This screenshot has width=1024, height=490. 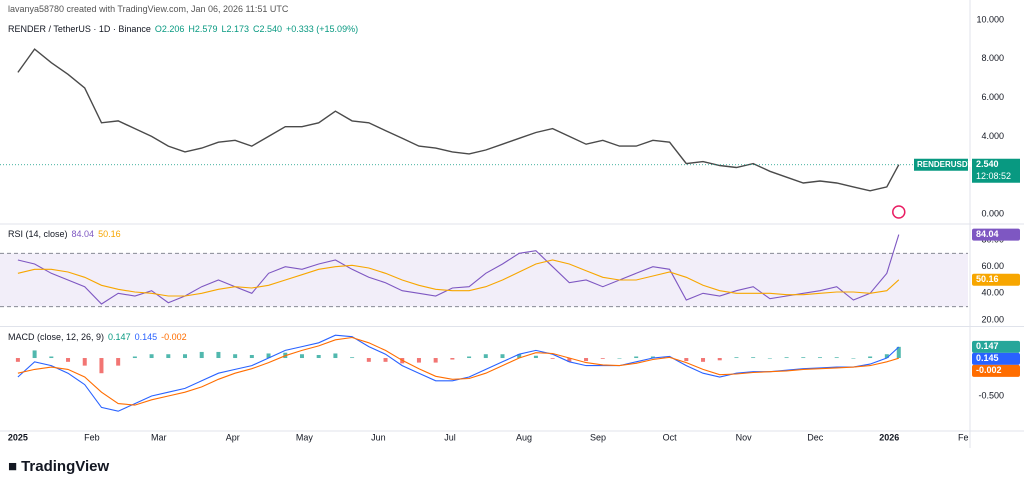 I want to click on event-icon, so click(x=899, y=212).